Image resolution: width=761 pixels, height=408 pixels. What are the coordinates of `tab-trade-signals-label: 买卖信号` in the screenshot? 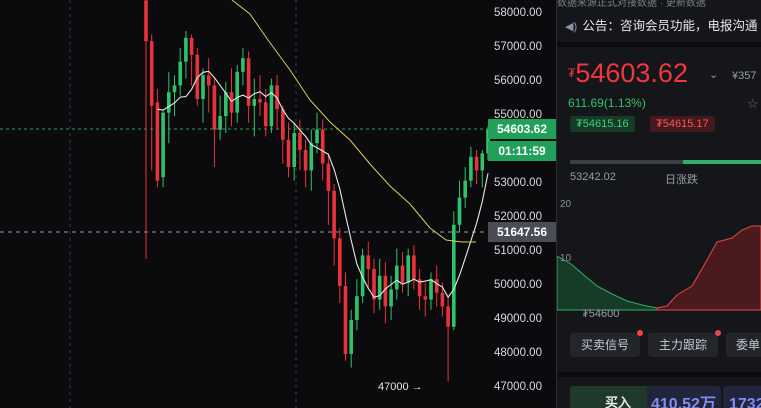 It's located at (604, 345).